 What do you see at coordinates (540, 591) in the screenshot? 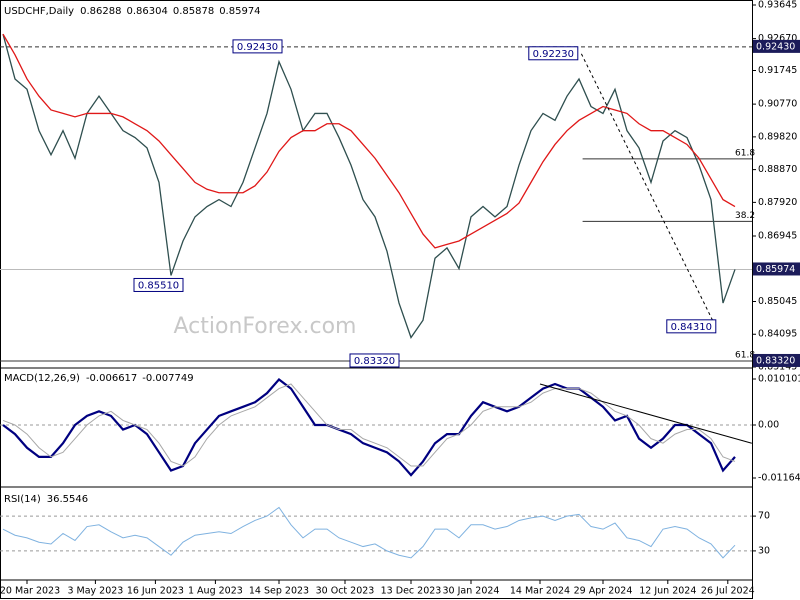
I see `x-tick-label: 14 Mar 2024` at bounding box center [540, 591].